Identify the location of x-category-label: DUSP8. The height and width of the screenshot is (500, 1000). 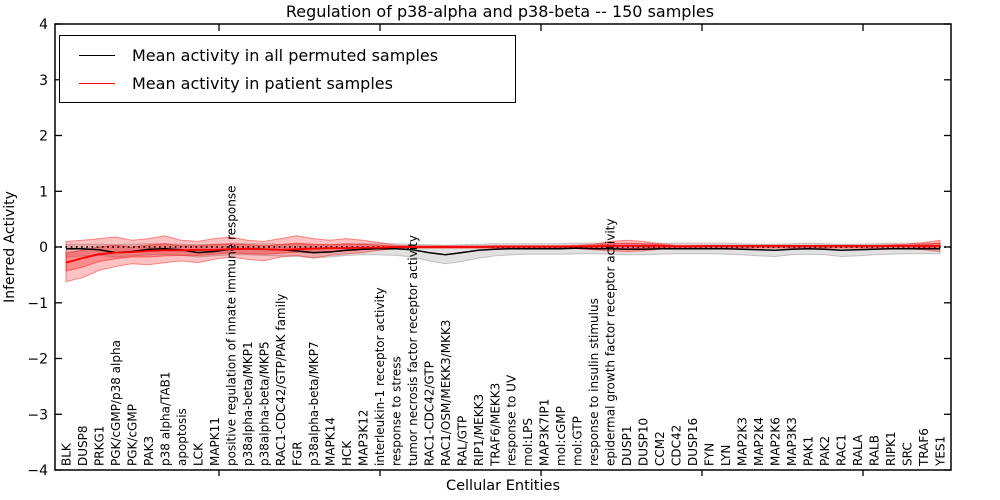
(83, 445).